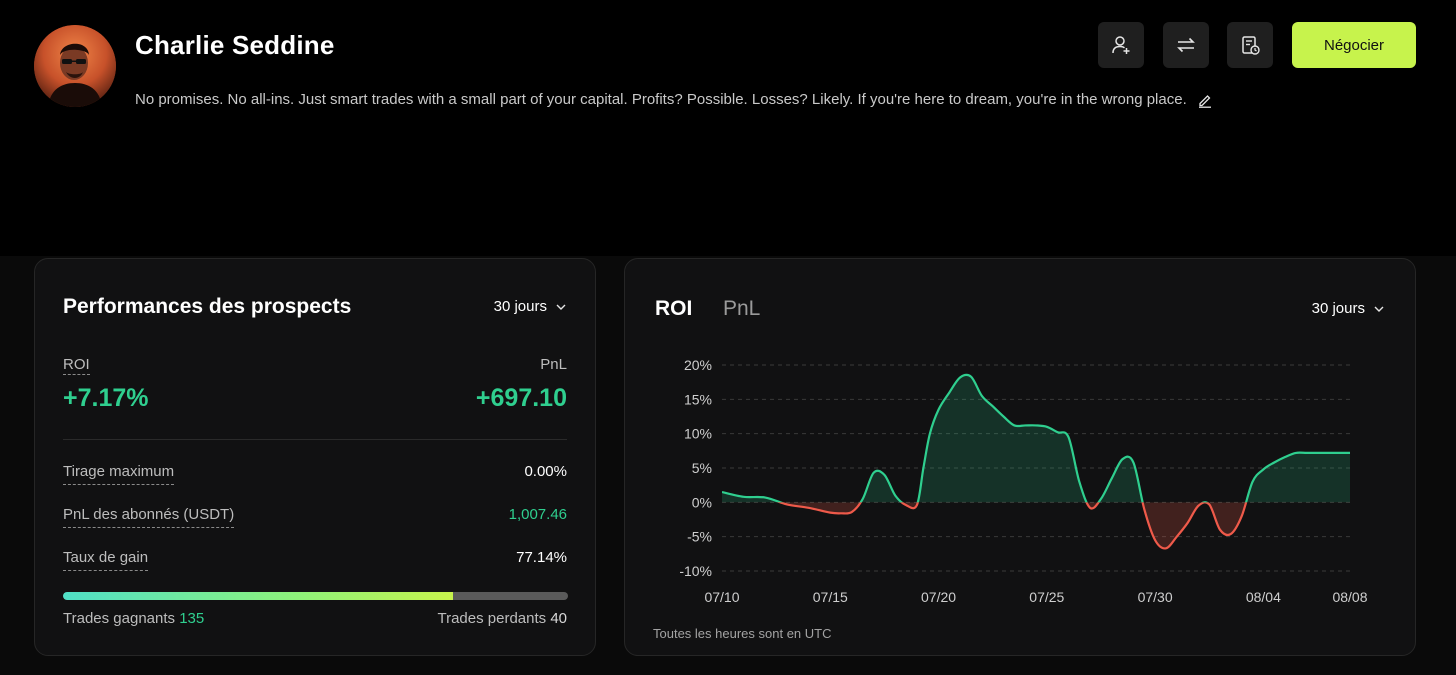 This screenshot has height=675, width=1456. I want to click on roi-value: +7.17%, so click(106, 398).